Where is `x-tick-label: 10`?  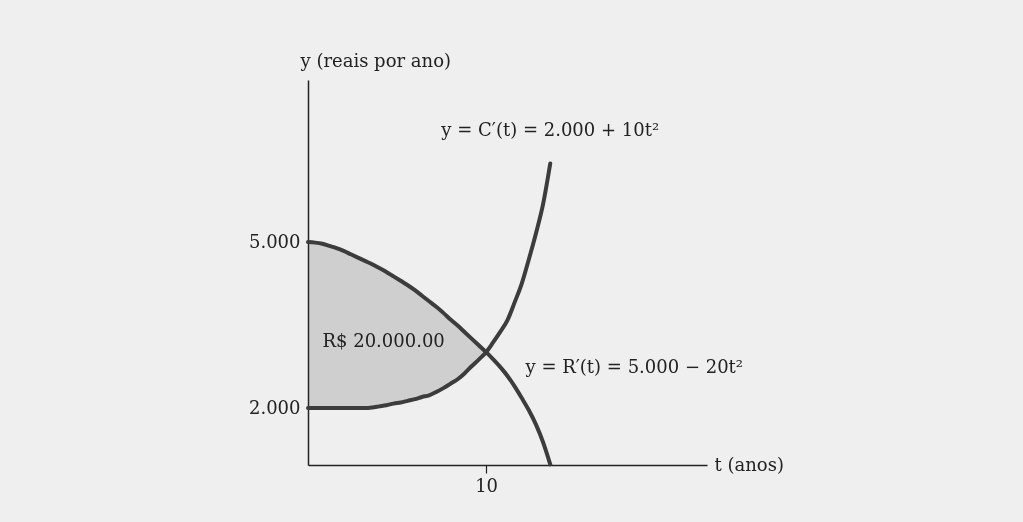 x-tick-label: 10 is located at coordinates (487, 485).